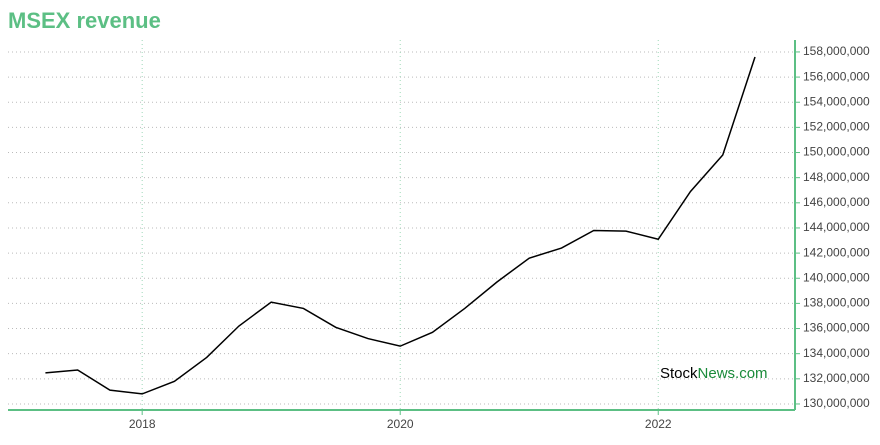 Image resolution: width=880 pixels, height=445 pixels. I want to click on y-tick-label: 136,000,000, so click(836, 328).